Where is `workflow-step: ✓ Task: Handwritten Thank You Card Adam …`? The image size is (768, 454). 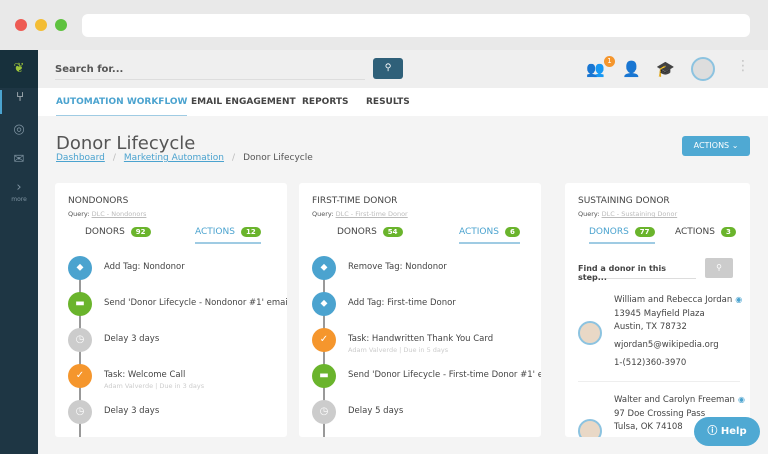 workflow-step: ✓ Task: Handwritten Thank You Card Adam … is located at coordinates (426, 341).